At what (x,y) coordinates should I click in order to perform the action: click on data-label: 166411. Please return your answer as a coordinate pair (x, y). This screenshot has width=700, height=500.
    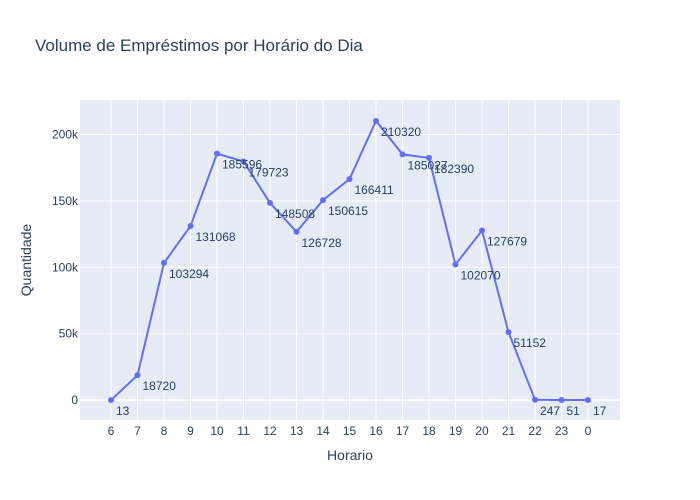
    Looking at the image, I should click on (374, 190).